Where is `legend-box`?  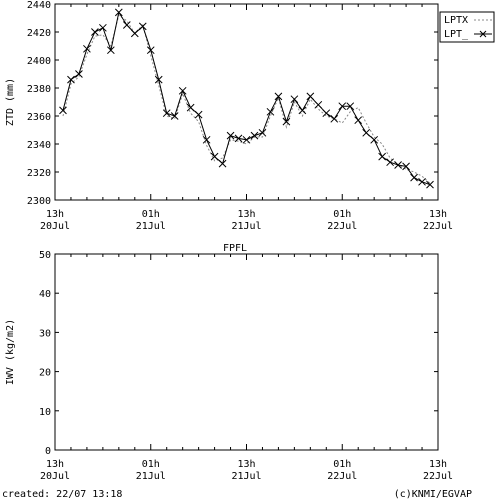 legend-box is located at coordinates (467, 27).